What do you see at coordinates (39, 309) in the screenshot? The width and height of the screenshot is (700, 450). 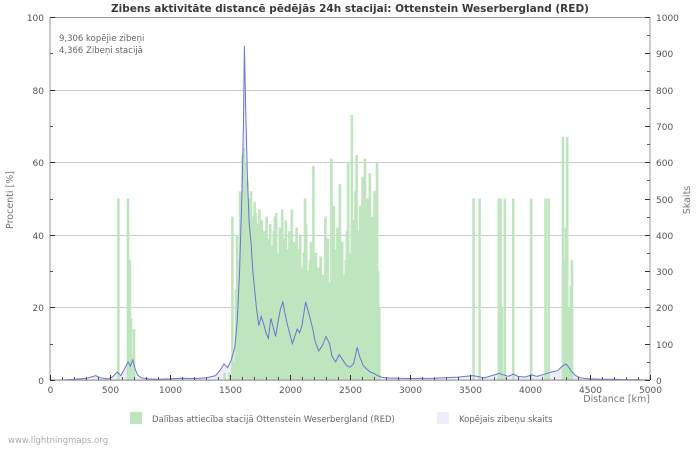 I see `axis-tick-label: 20` at bounding box center [39, 309].